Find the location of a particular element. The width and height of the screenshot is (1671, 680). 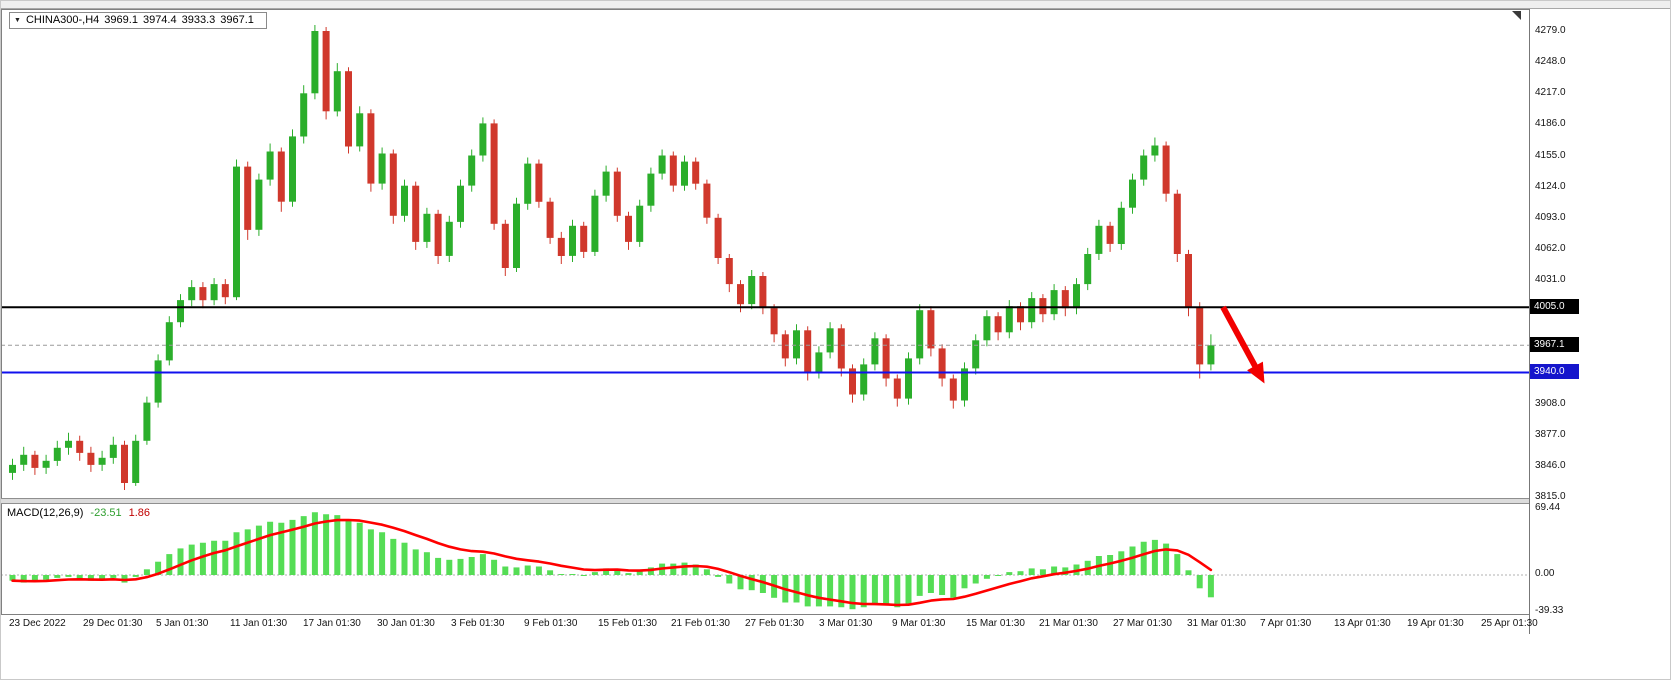

window-top-edge is located at coordinates (835, 5).